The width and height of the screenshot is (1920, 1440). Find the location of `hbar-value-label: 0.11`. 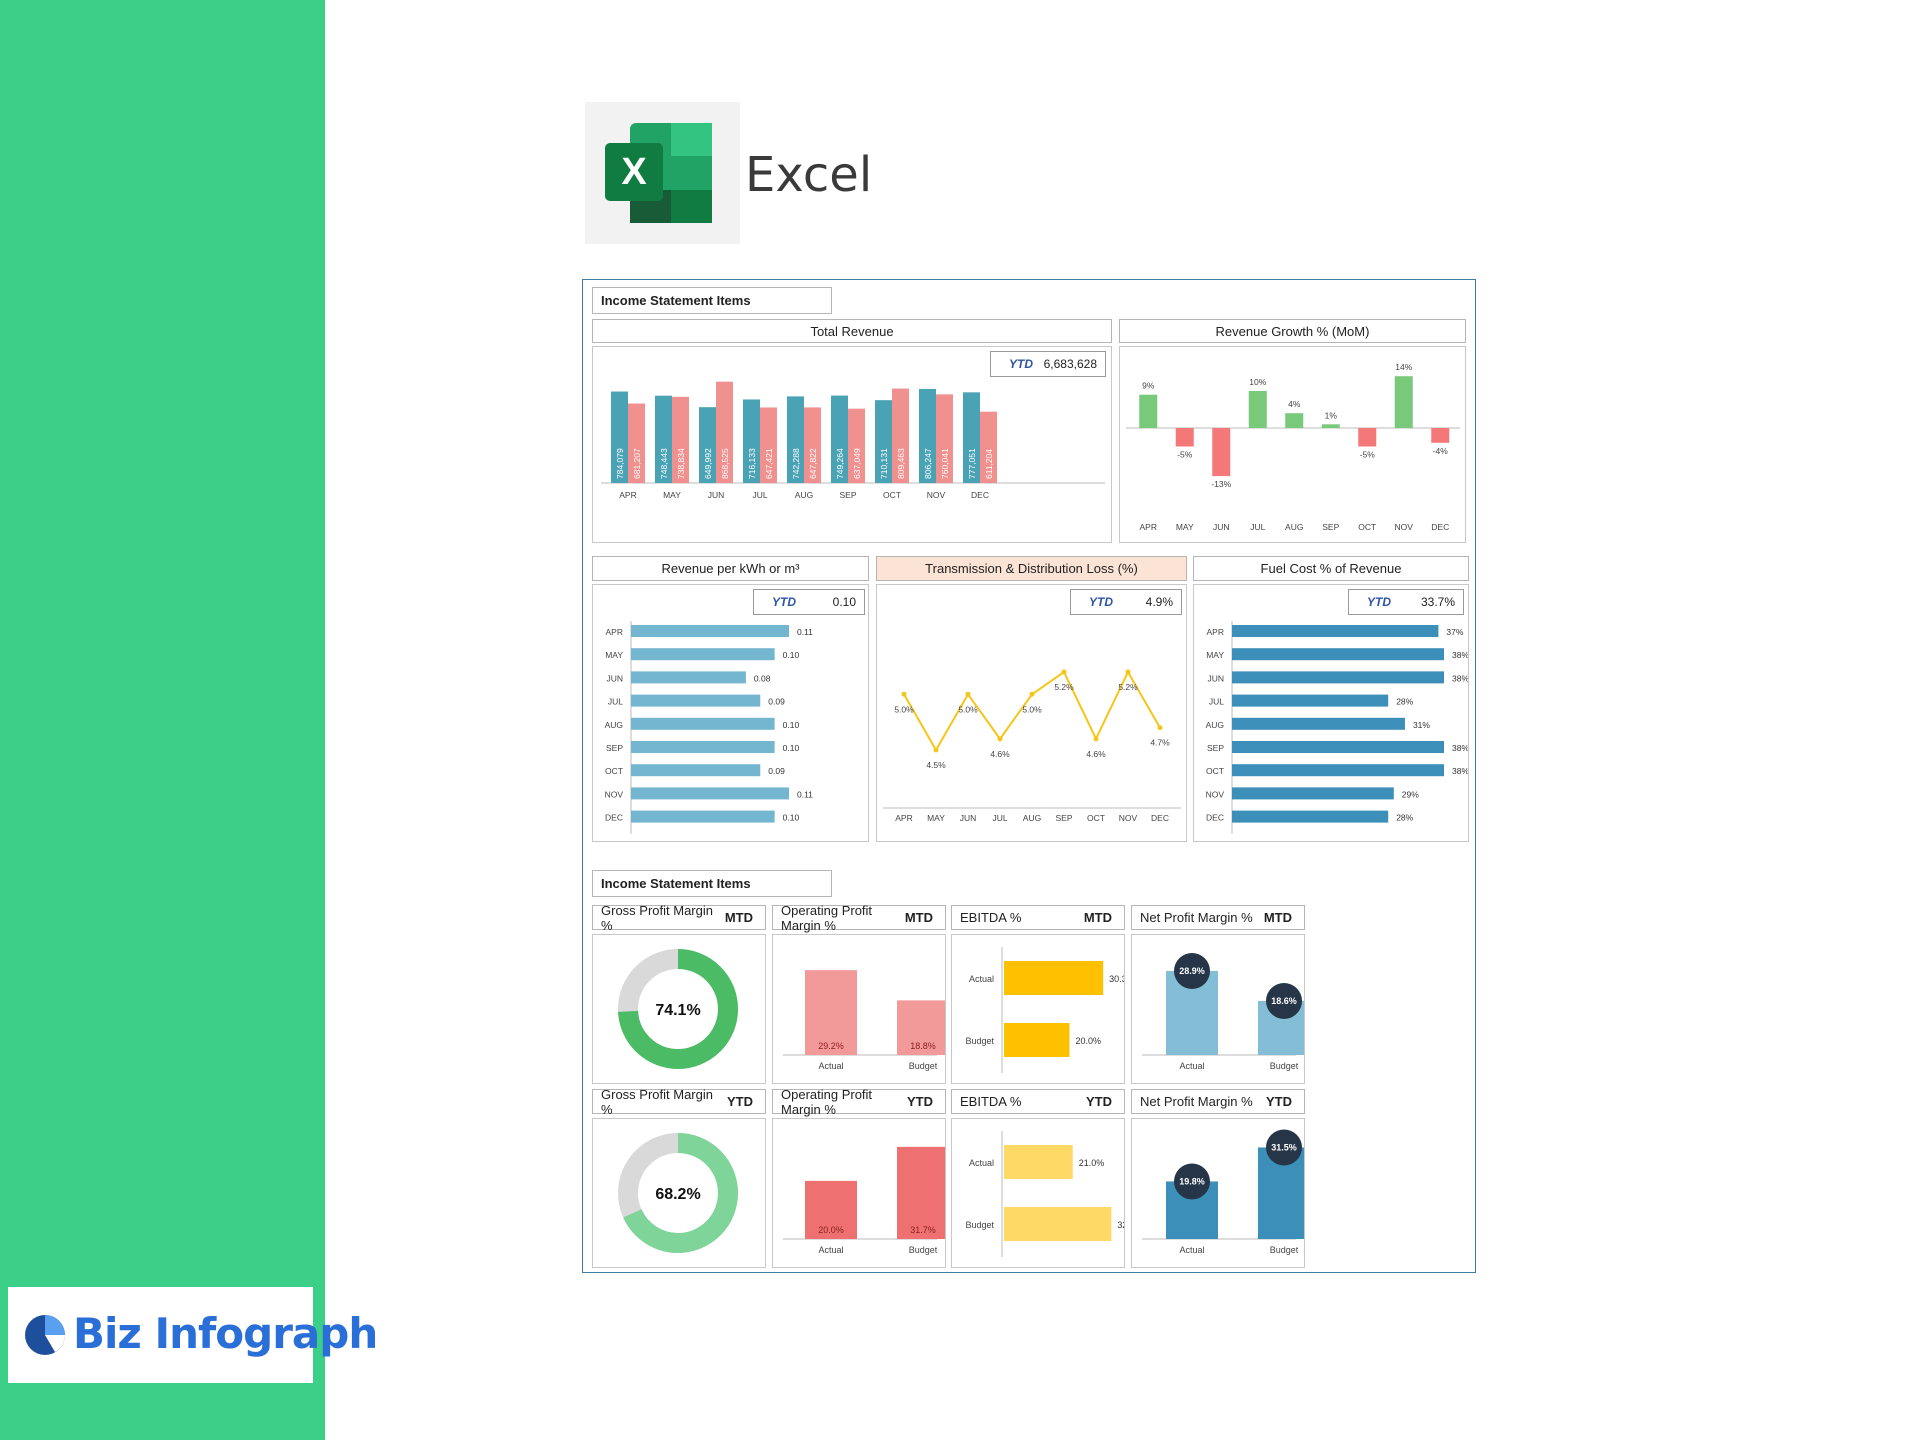

hbar-value-label: 0.11 is located at coordinates (805, 632).